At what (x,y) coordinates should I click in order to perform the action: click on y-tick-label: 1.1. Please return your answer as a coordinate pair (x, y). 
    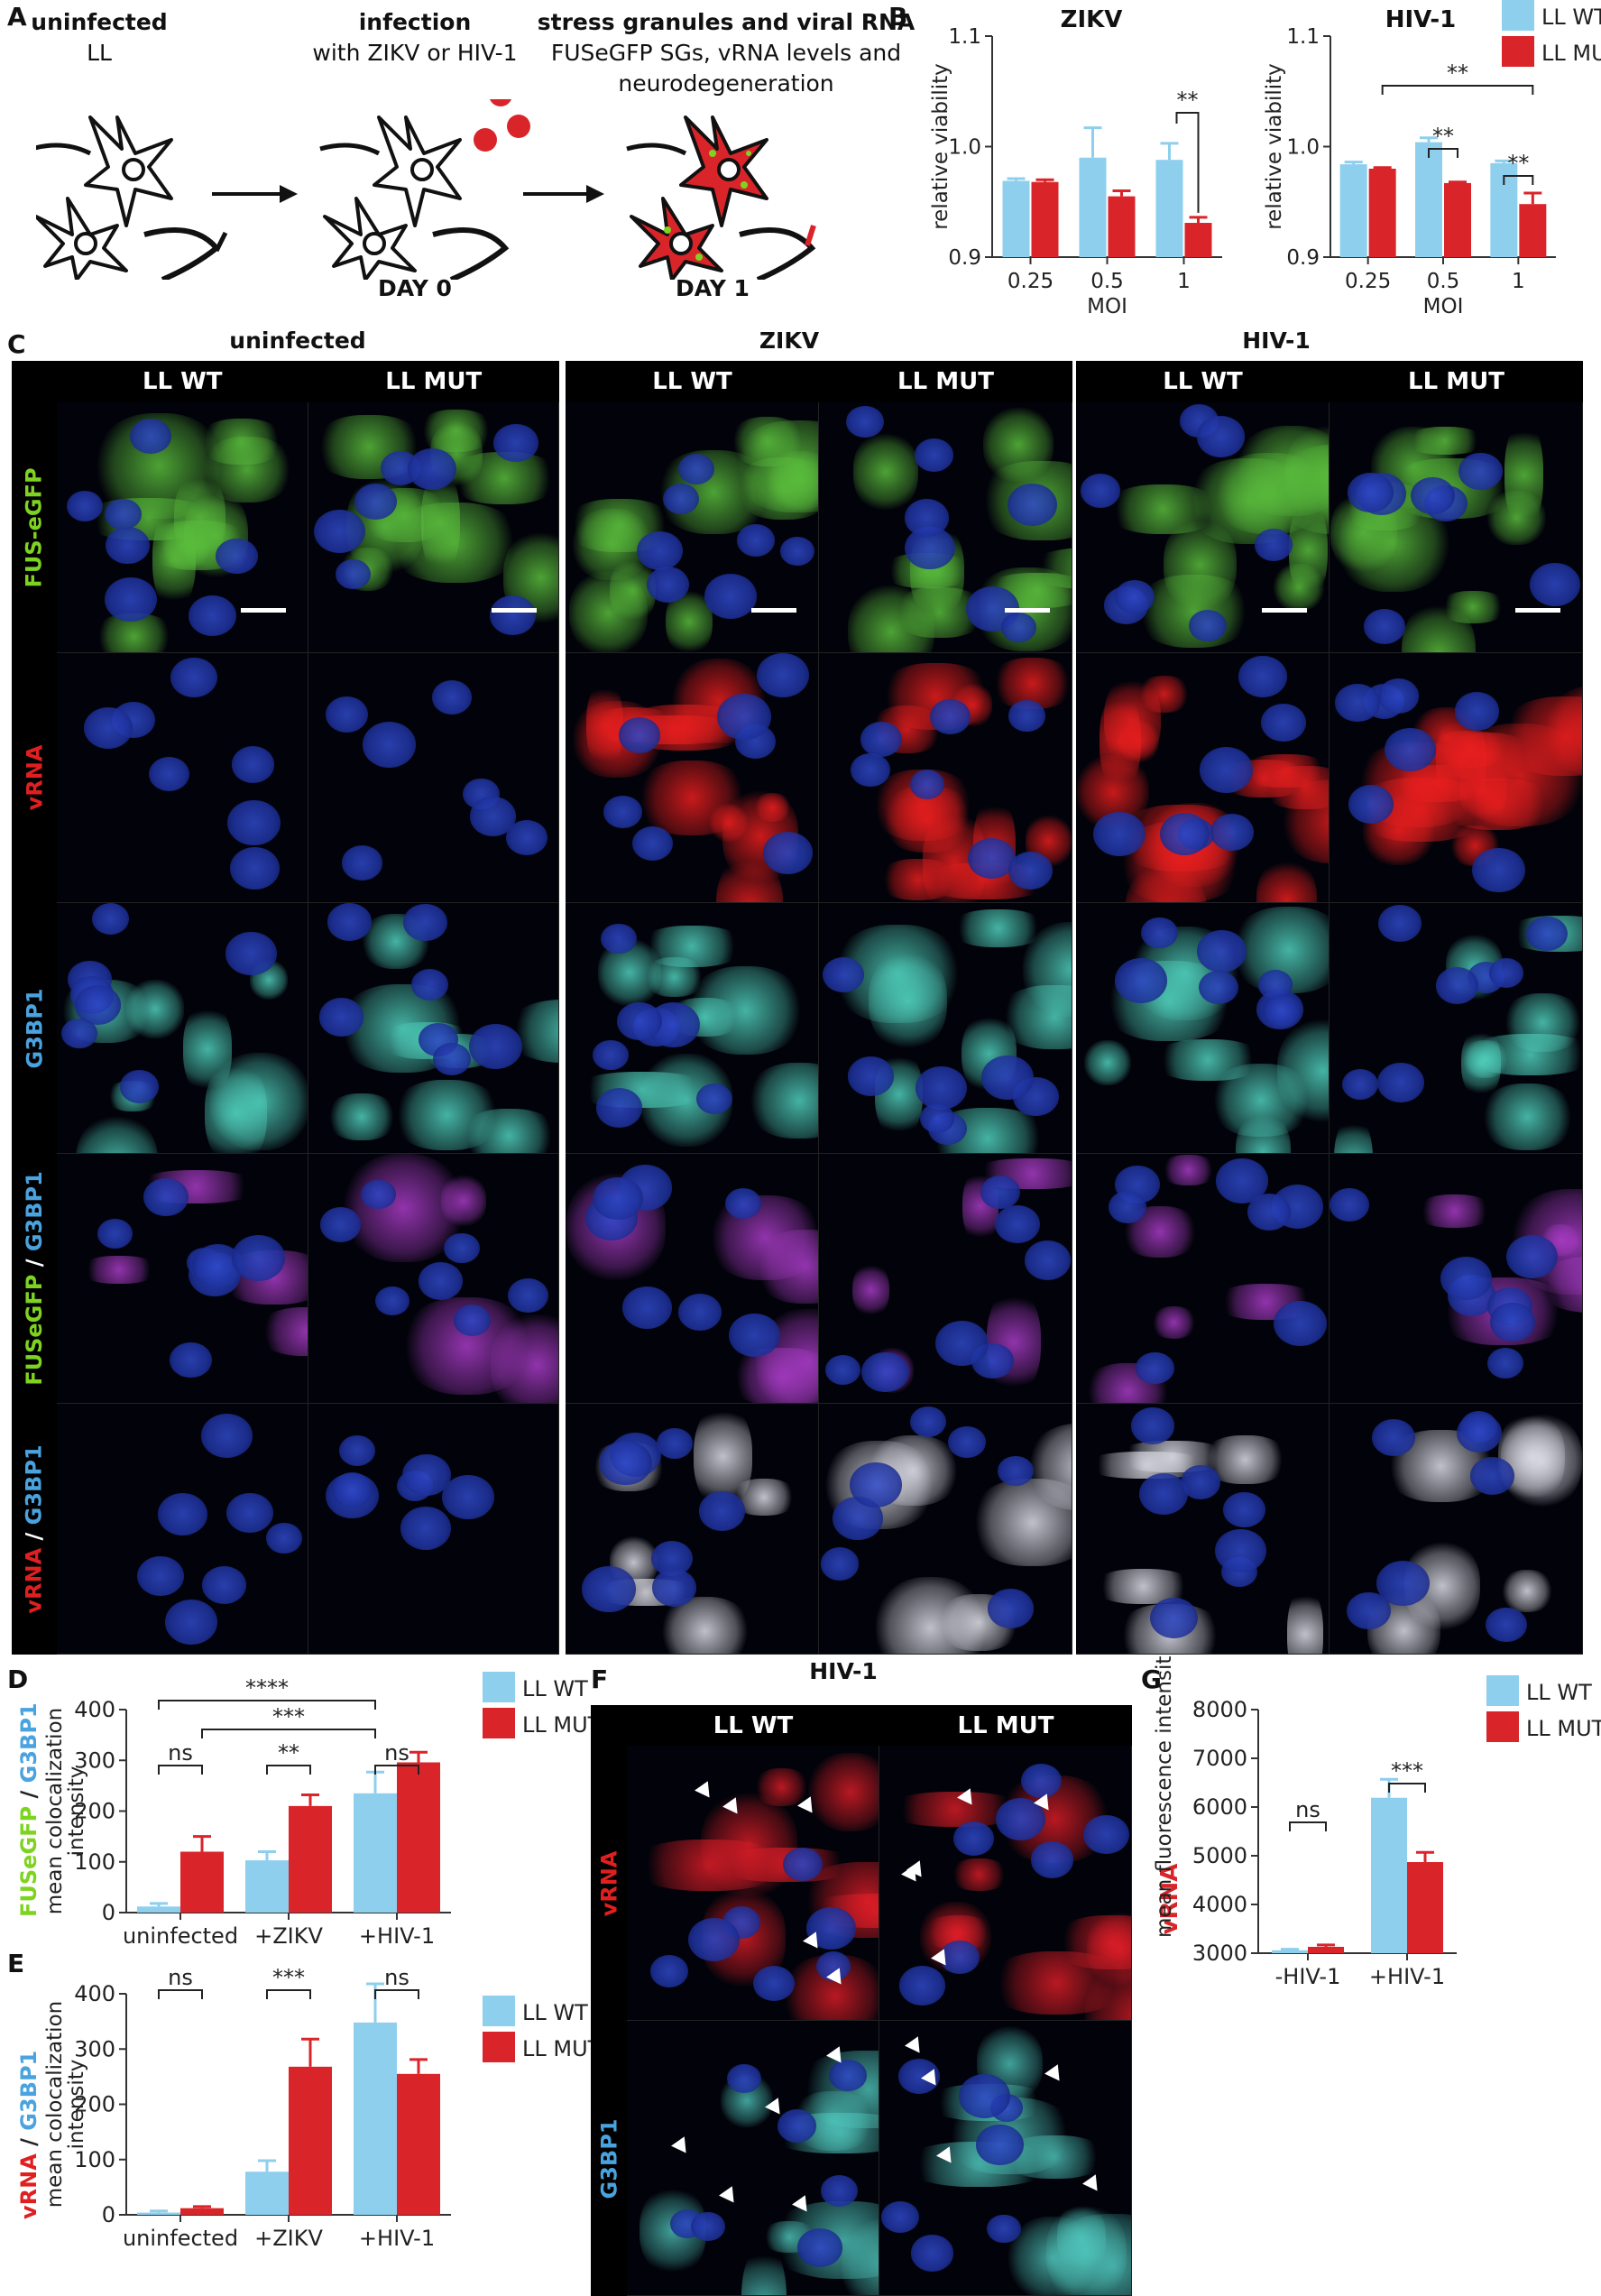
    Looking at the image, I should click on (964, 37).